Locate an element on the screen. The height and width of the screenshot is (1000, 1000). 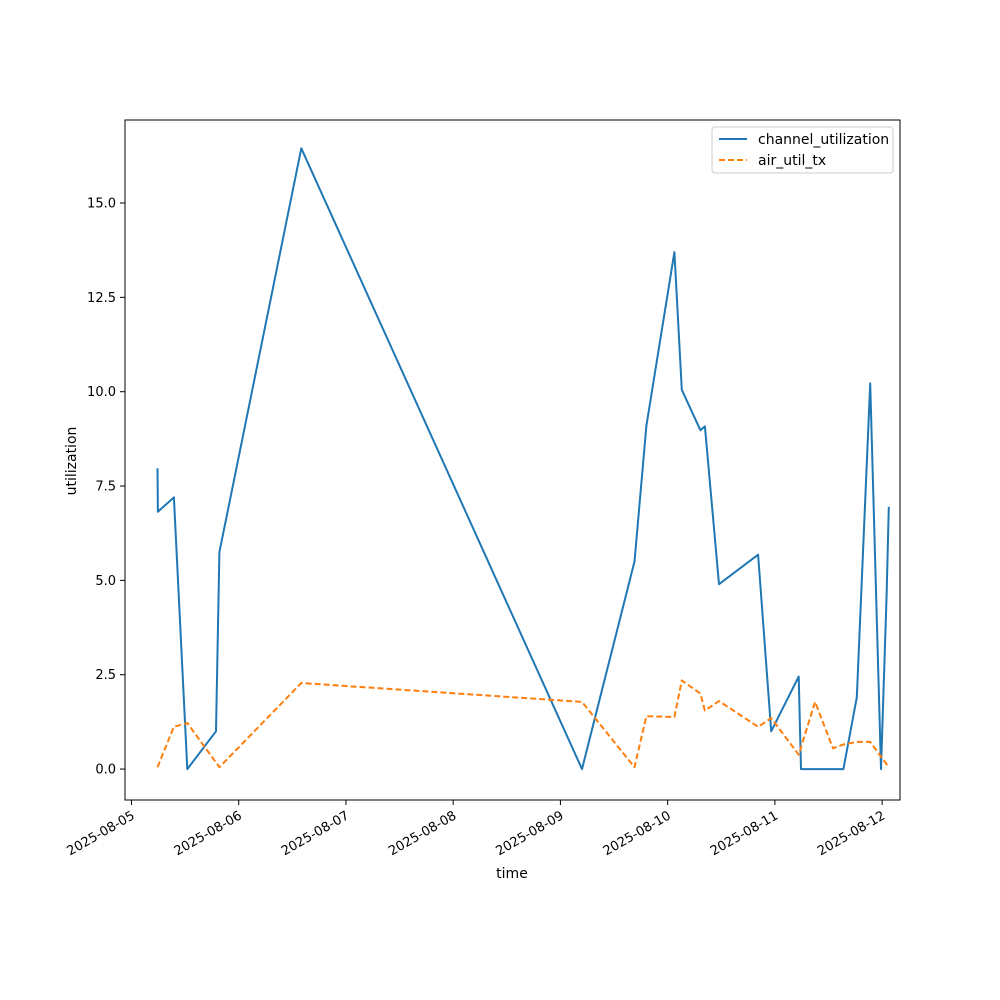
x-axis-label: time is located at coordinates (512, 874).